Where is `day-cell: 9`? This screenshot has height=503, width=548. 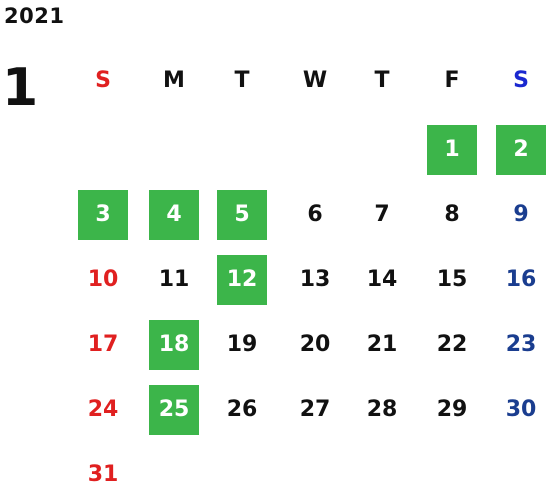 day-cell: 9 is located at coordinates (521, 214).